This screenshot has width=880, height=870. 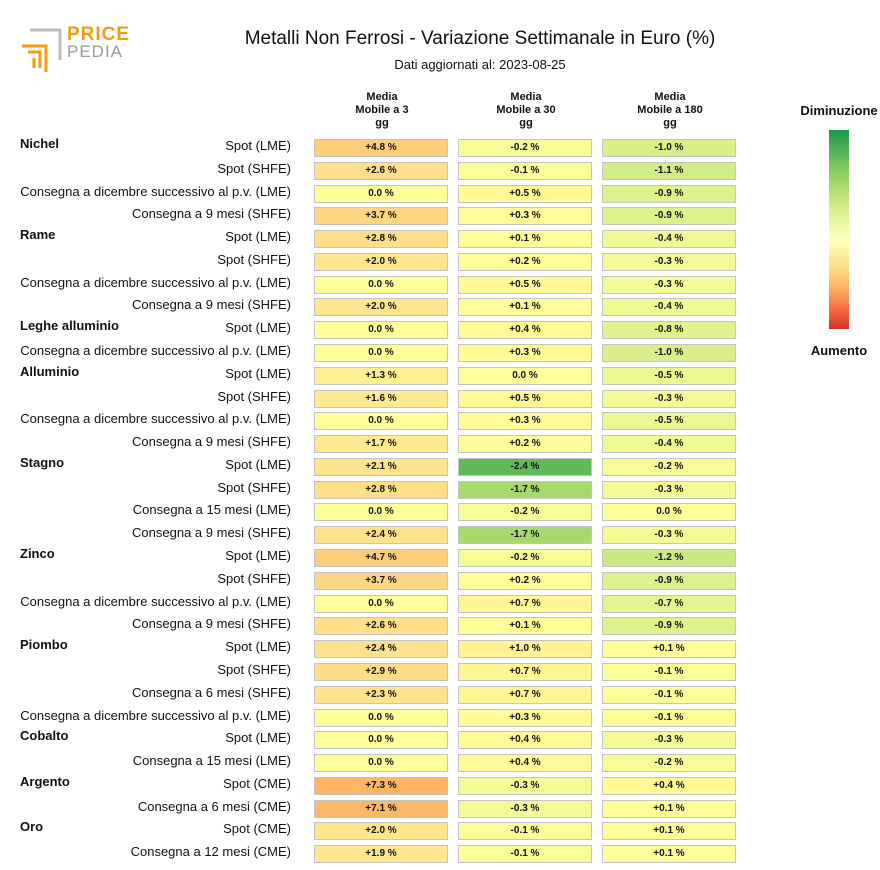 I want to click on group-label: Oro, so click(x=32, y=827).